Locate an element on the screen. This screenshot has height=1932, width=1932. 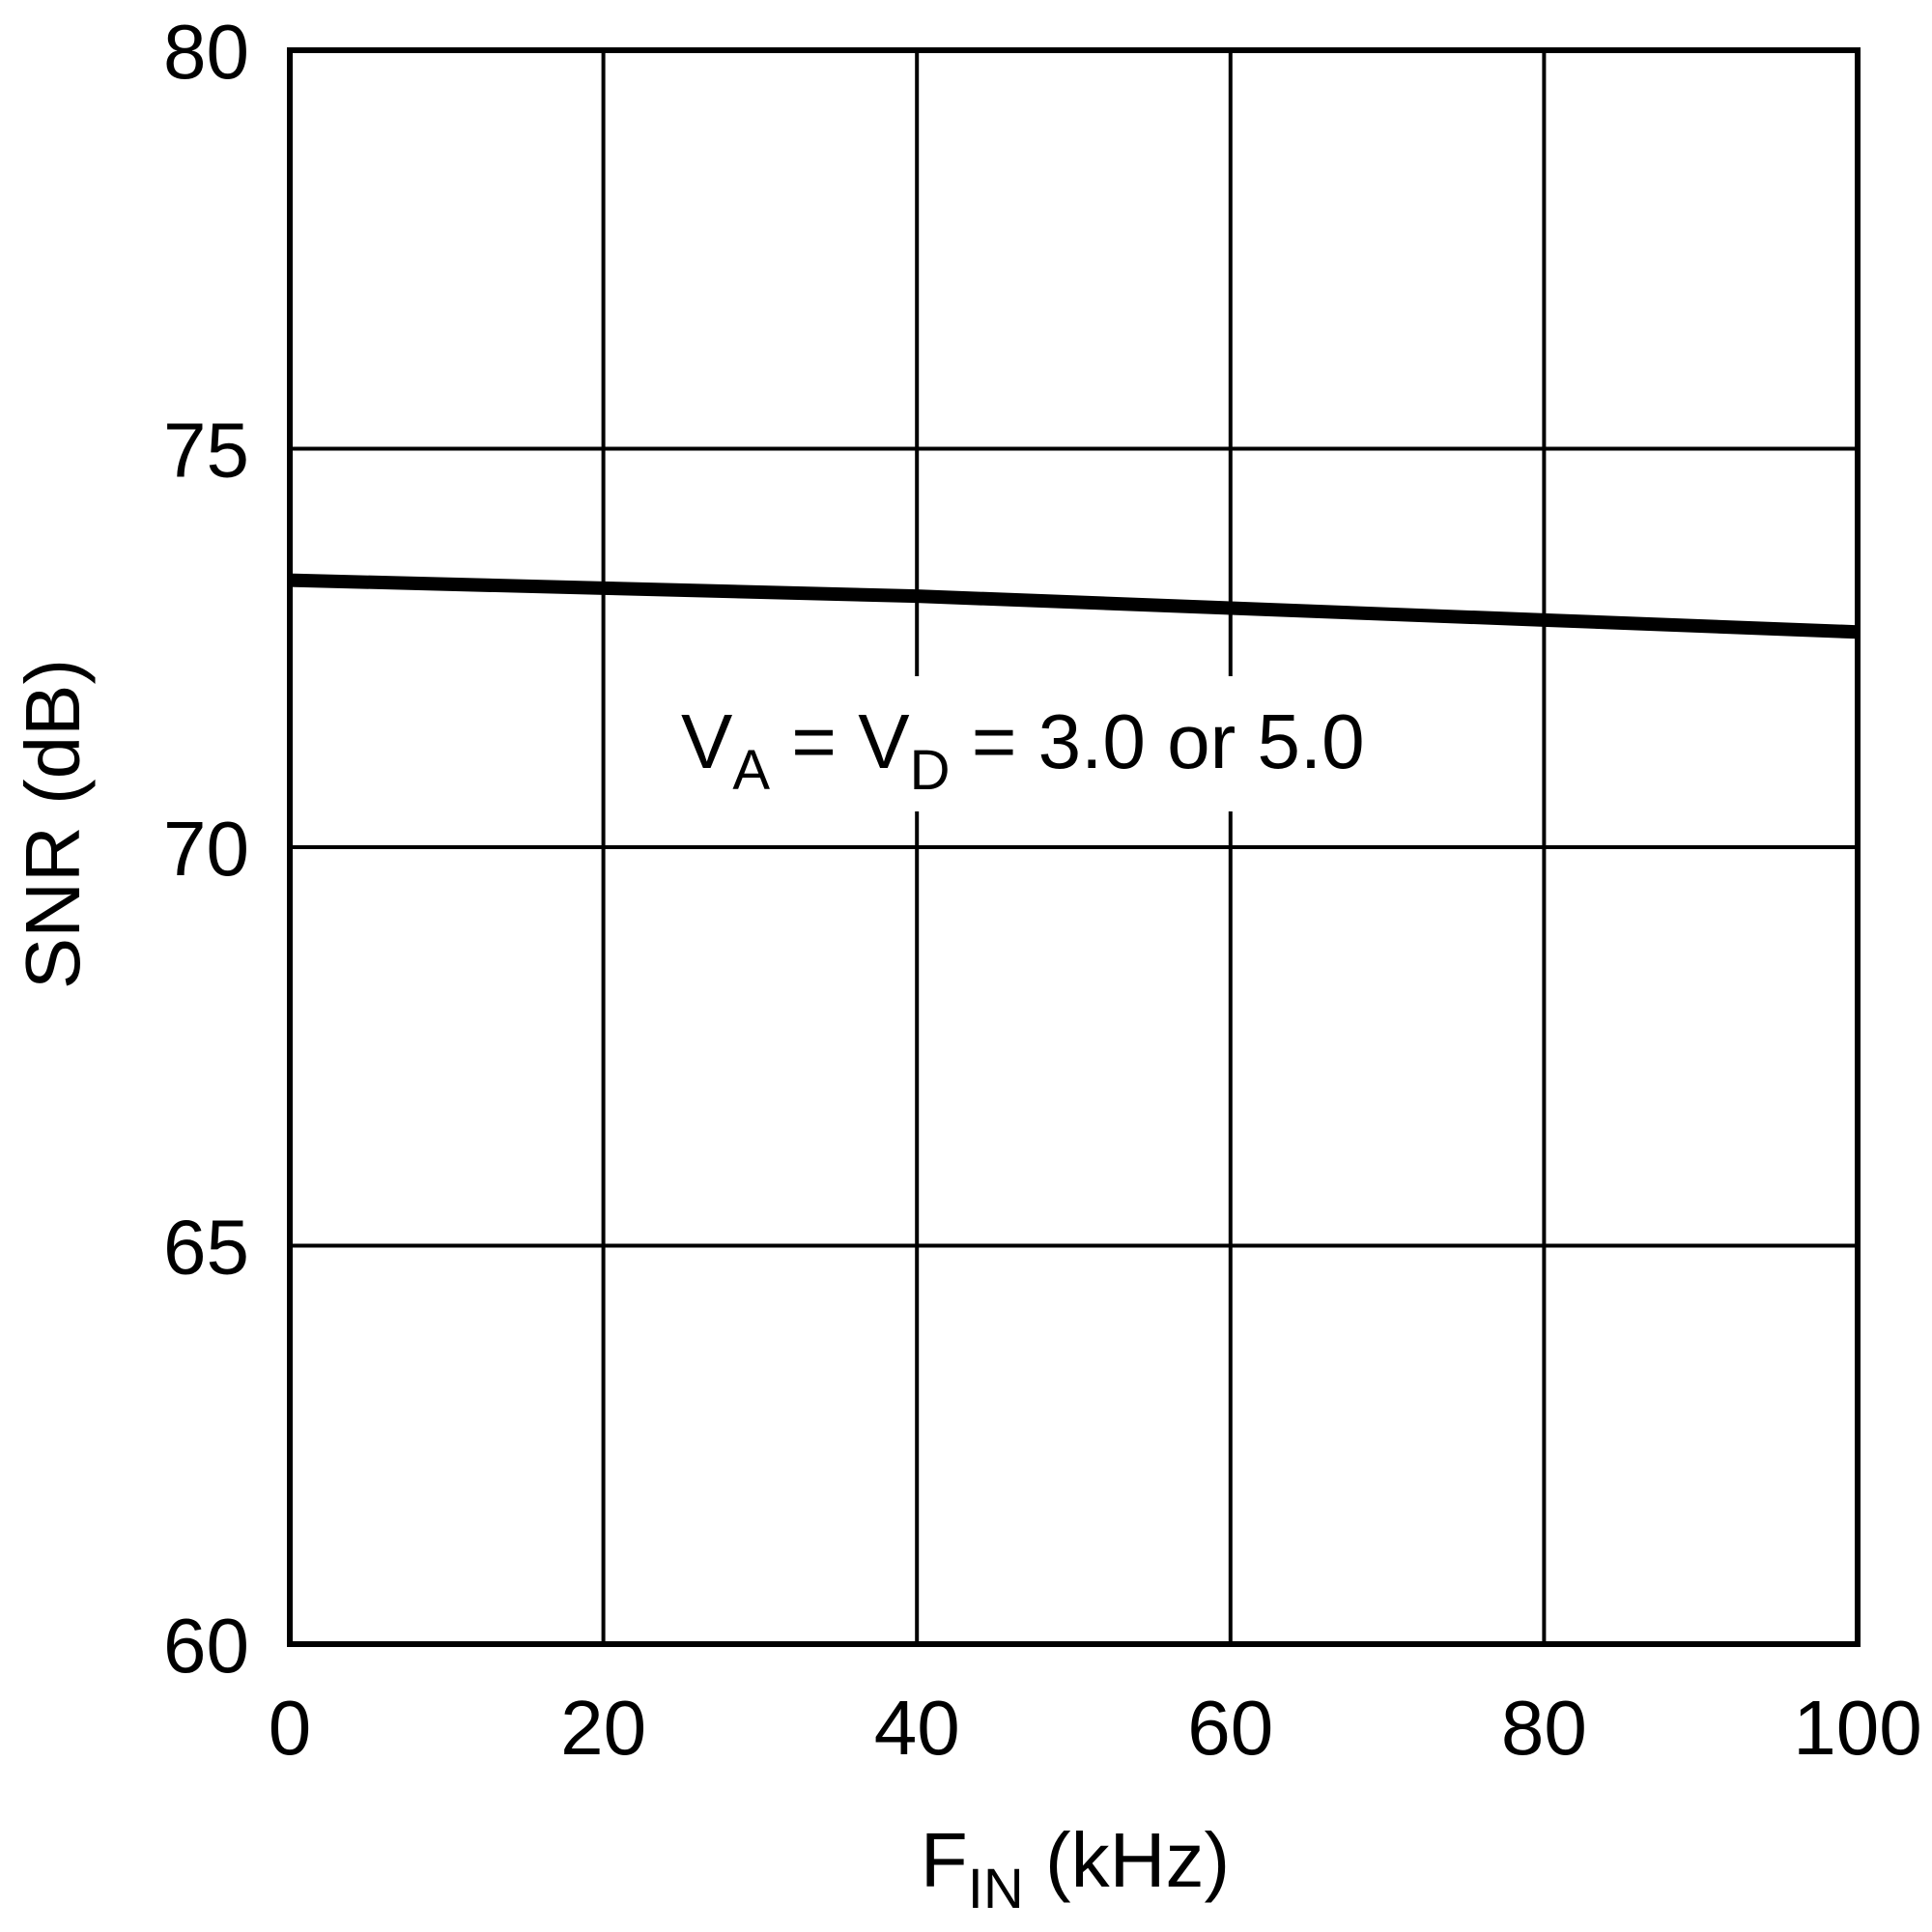
y-axis-title: SNR (dB) is located at coordinates (53, 824).